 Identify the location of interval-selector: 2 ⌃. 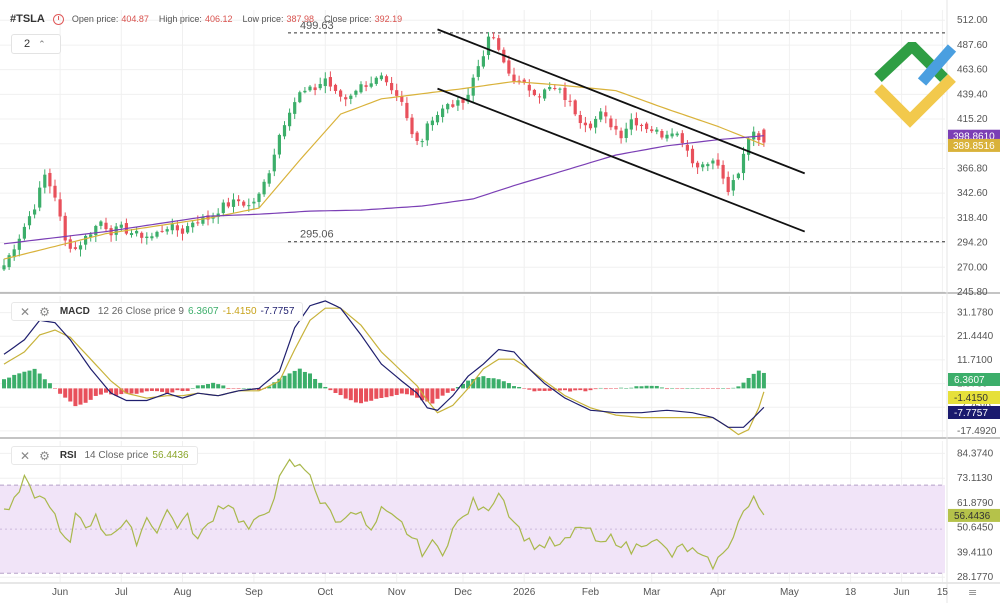
(36, 44).